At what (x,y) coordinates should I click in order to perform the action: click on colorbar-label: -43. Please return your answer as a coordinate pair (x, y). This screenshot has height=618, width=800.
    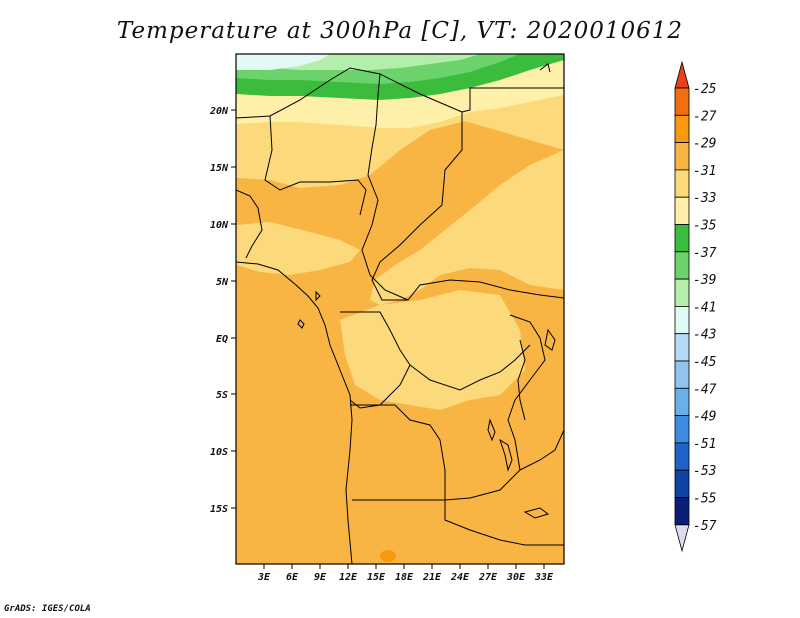
    Looking at the image, I should click on (704, 335).